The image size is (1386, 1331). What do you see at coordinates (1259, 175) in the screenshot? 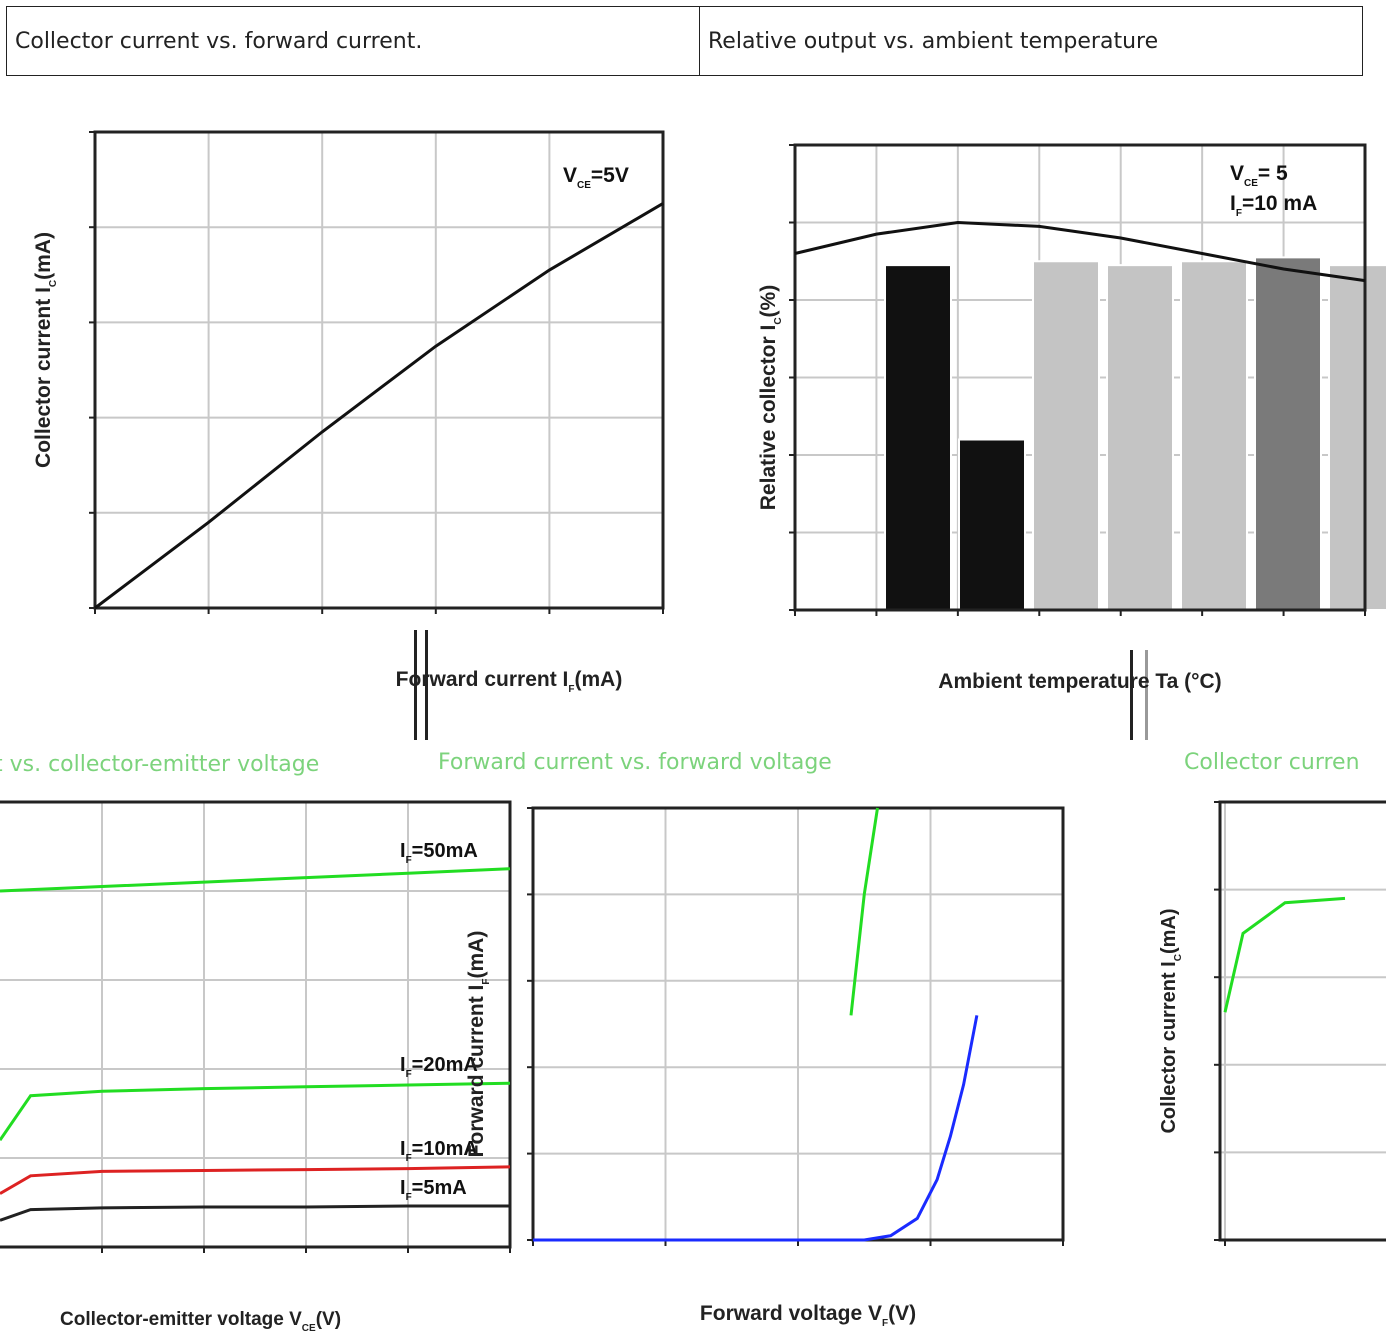
I see `annotation-vce: VCE= 5` at bounding box center [1259, 175].